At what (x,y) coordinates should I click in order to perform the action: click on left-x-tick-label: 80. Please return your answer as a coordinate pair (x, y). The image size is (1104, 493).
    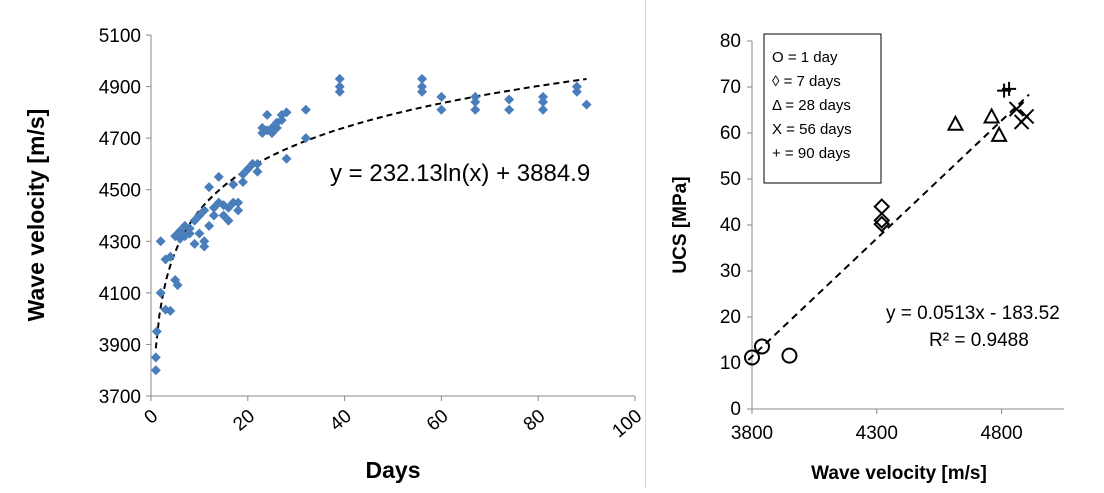
    Looking at the image, I should click on (535, 421).